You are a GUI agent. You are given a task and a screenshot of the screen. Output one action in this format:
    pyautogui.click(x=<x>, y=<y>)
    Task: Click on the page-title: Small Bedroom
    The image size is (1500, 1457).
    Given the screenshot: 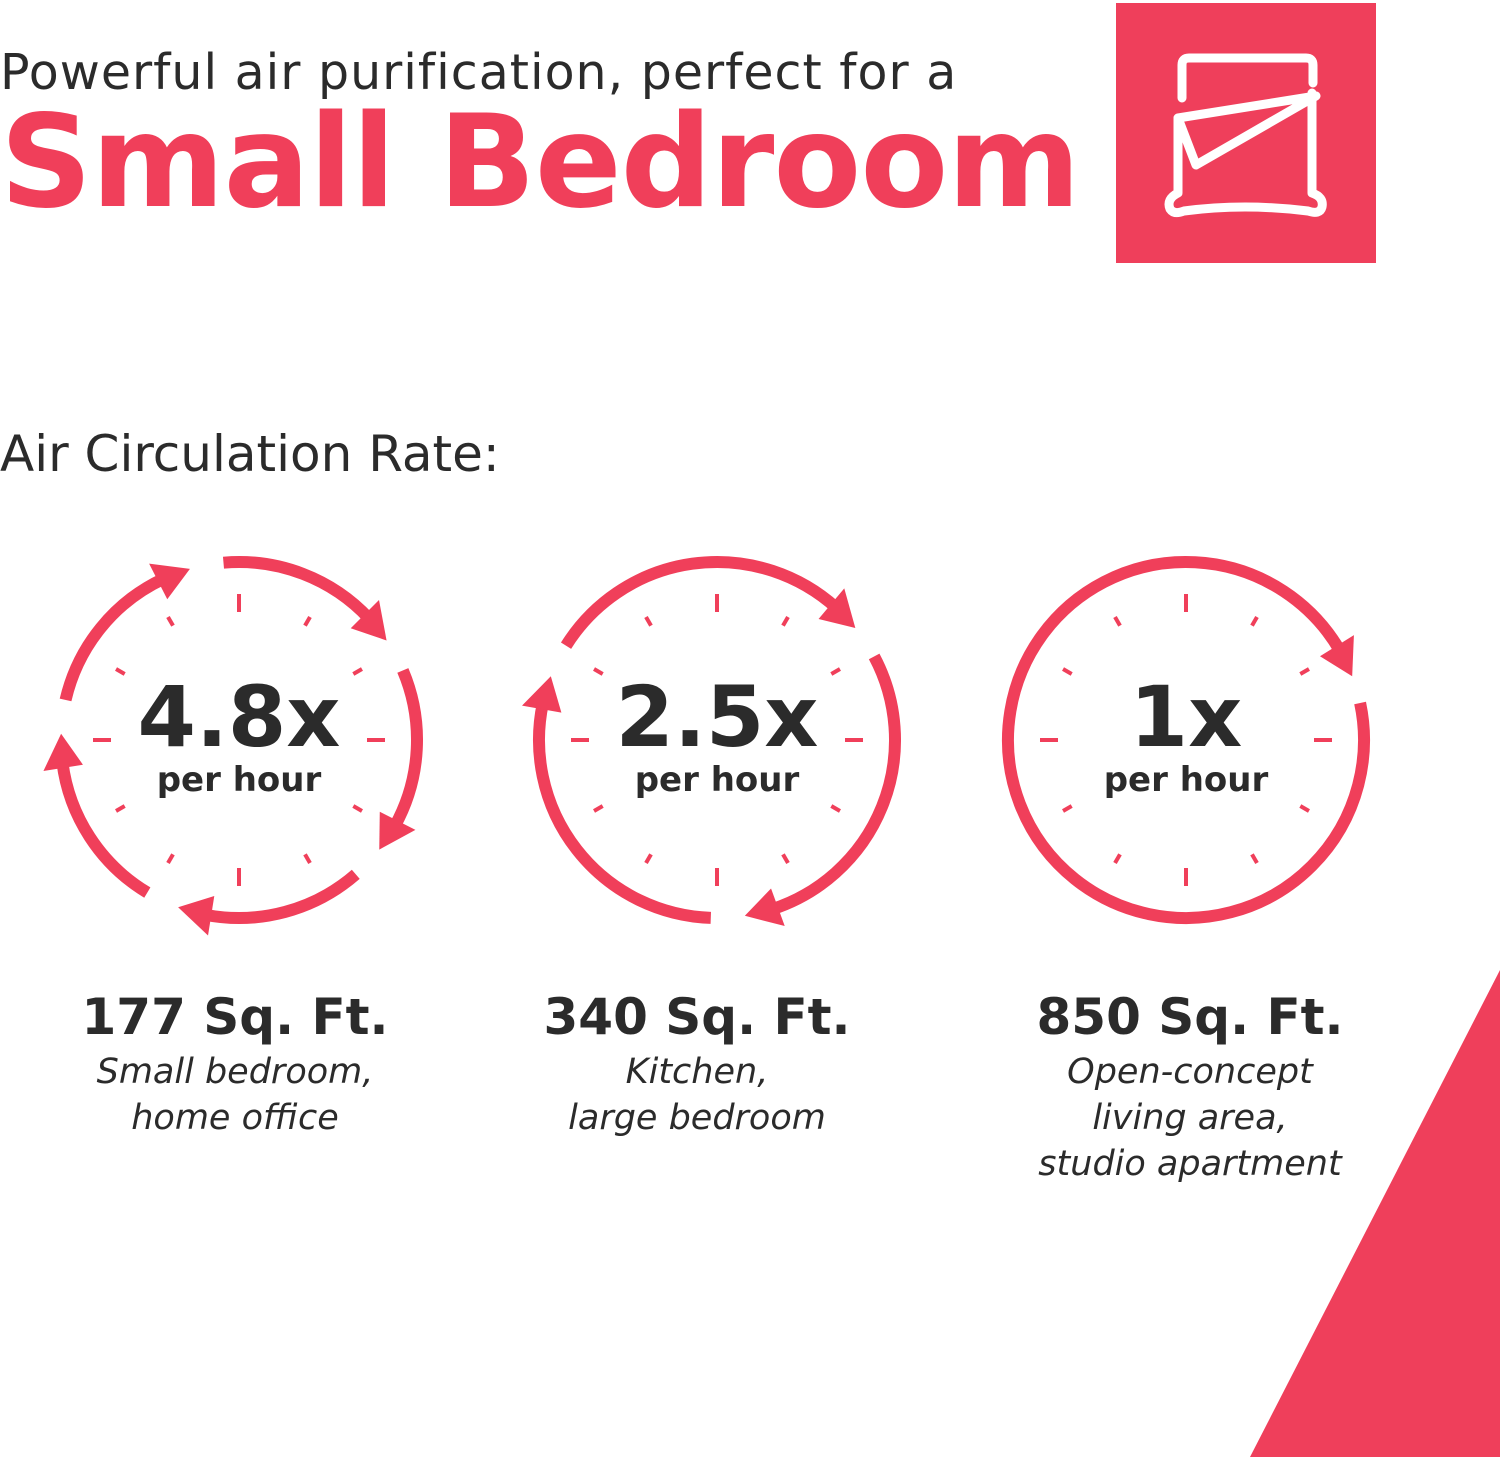 What is the action you would take?
    pyautogui.click(x=540, y=162)
    